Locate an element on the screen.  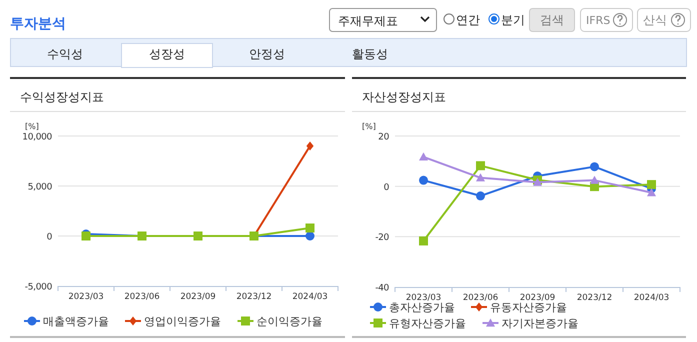
text: 안정성 is located at coordinates (267, 54).